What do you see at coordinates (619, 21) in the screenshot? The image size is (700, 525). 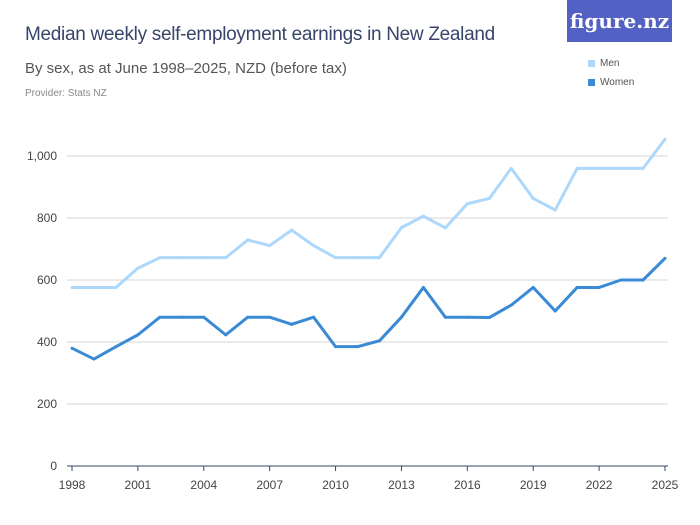 I see `figure-nz-logo: figure.nz` at bounding box center [619, 21].